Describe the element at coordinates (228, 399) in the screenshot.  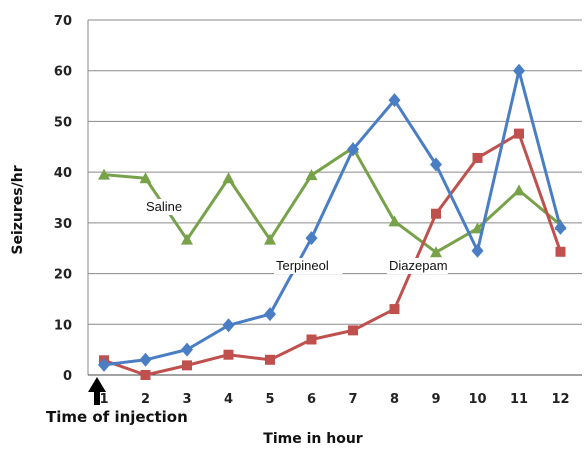
I see `x-tick-label: 4` at that location.